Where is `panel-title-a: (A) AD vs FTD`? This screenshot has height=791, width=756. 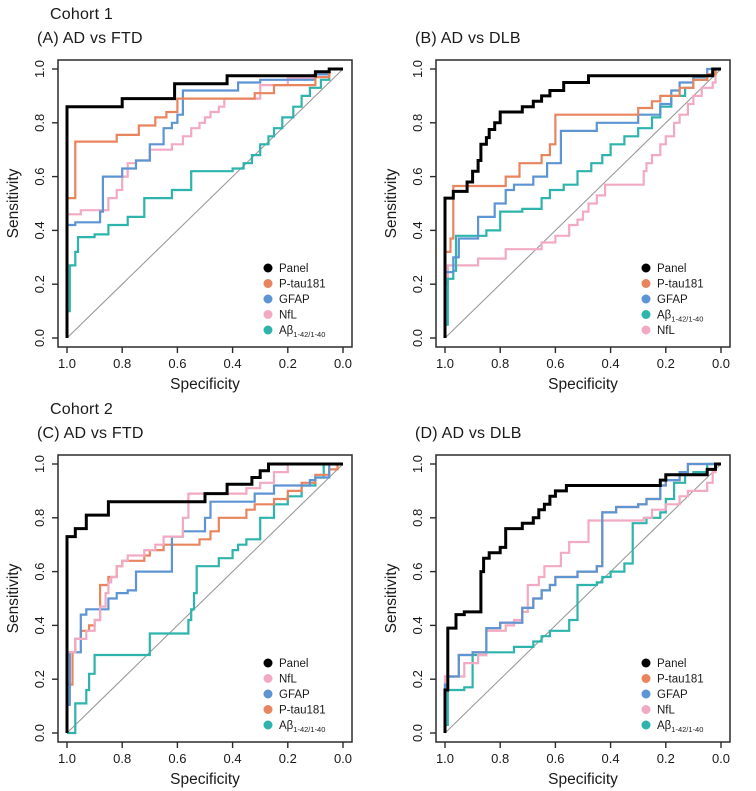 panel-title-a: (A) AD vs FTD is located at coordinates (90, 38).